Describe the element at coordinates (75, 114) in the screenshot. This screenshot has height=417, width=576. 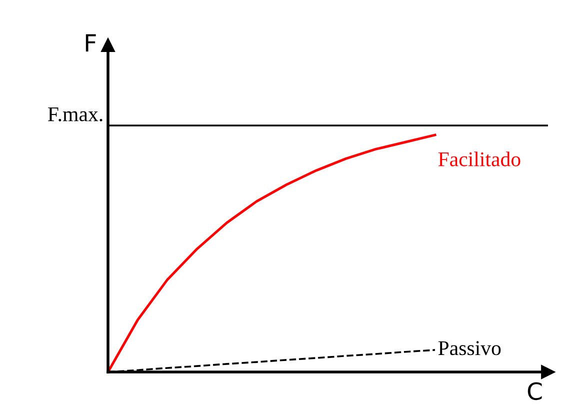
I see `ref-line-label: F.max.` at that location.